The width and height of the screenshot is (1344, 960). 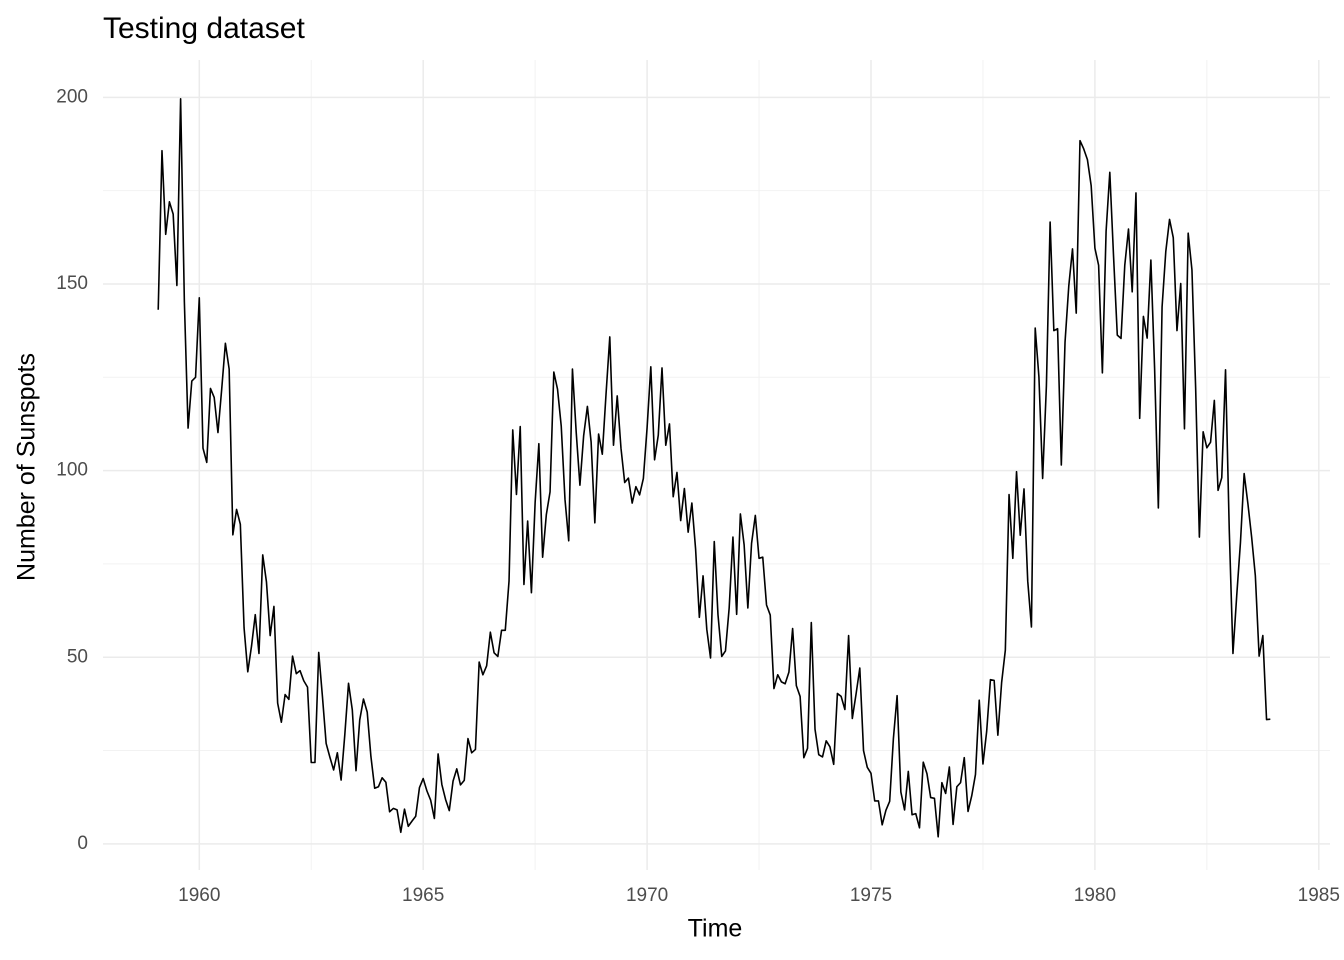 What do you see at coordinates (715, 929) in the screenshot?
I see `x-axis-label: Time` at bounding box center [715, 929].